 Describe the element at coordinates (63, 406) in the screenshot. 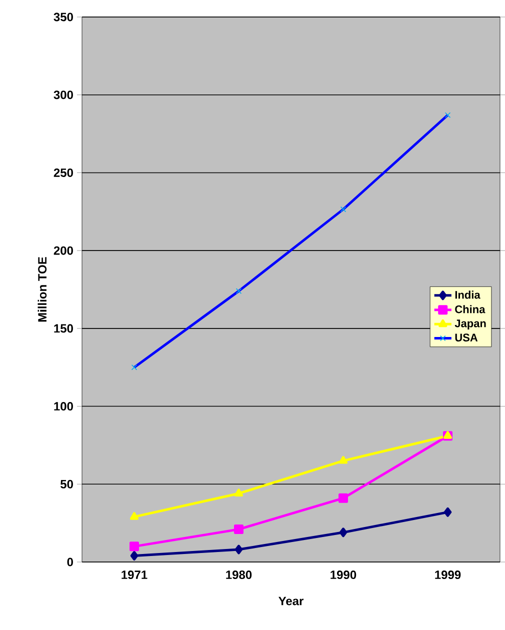

I see `y-tick-label: 100` at that location.